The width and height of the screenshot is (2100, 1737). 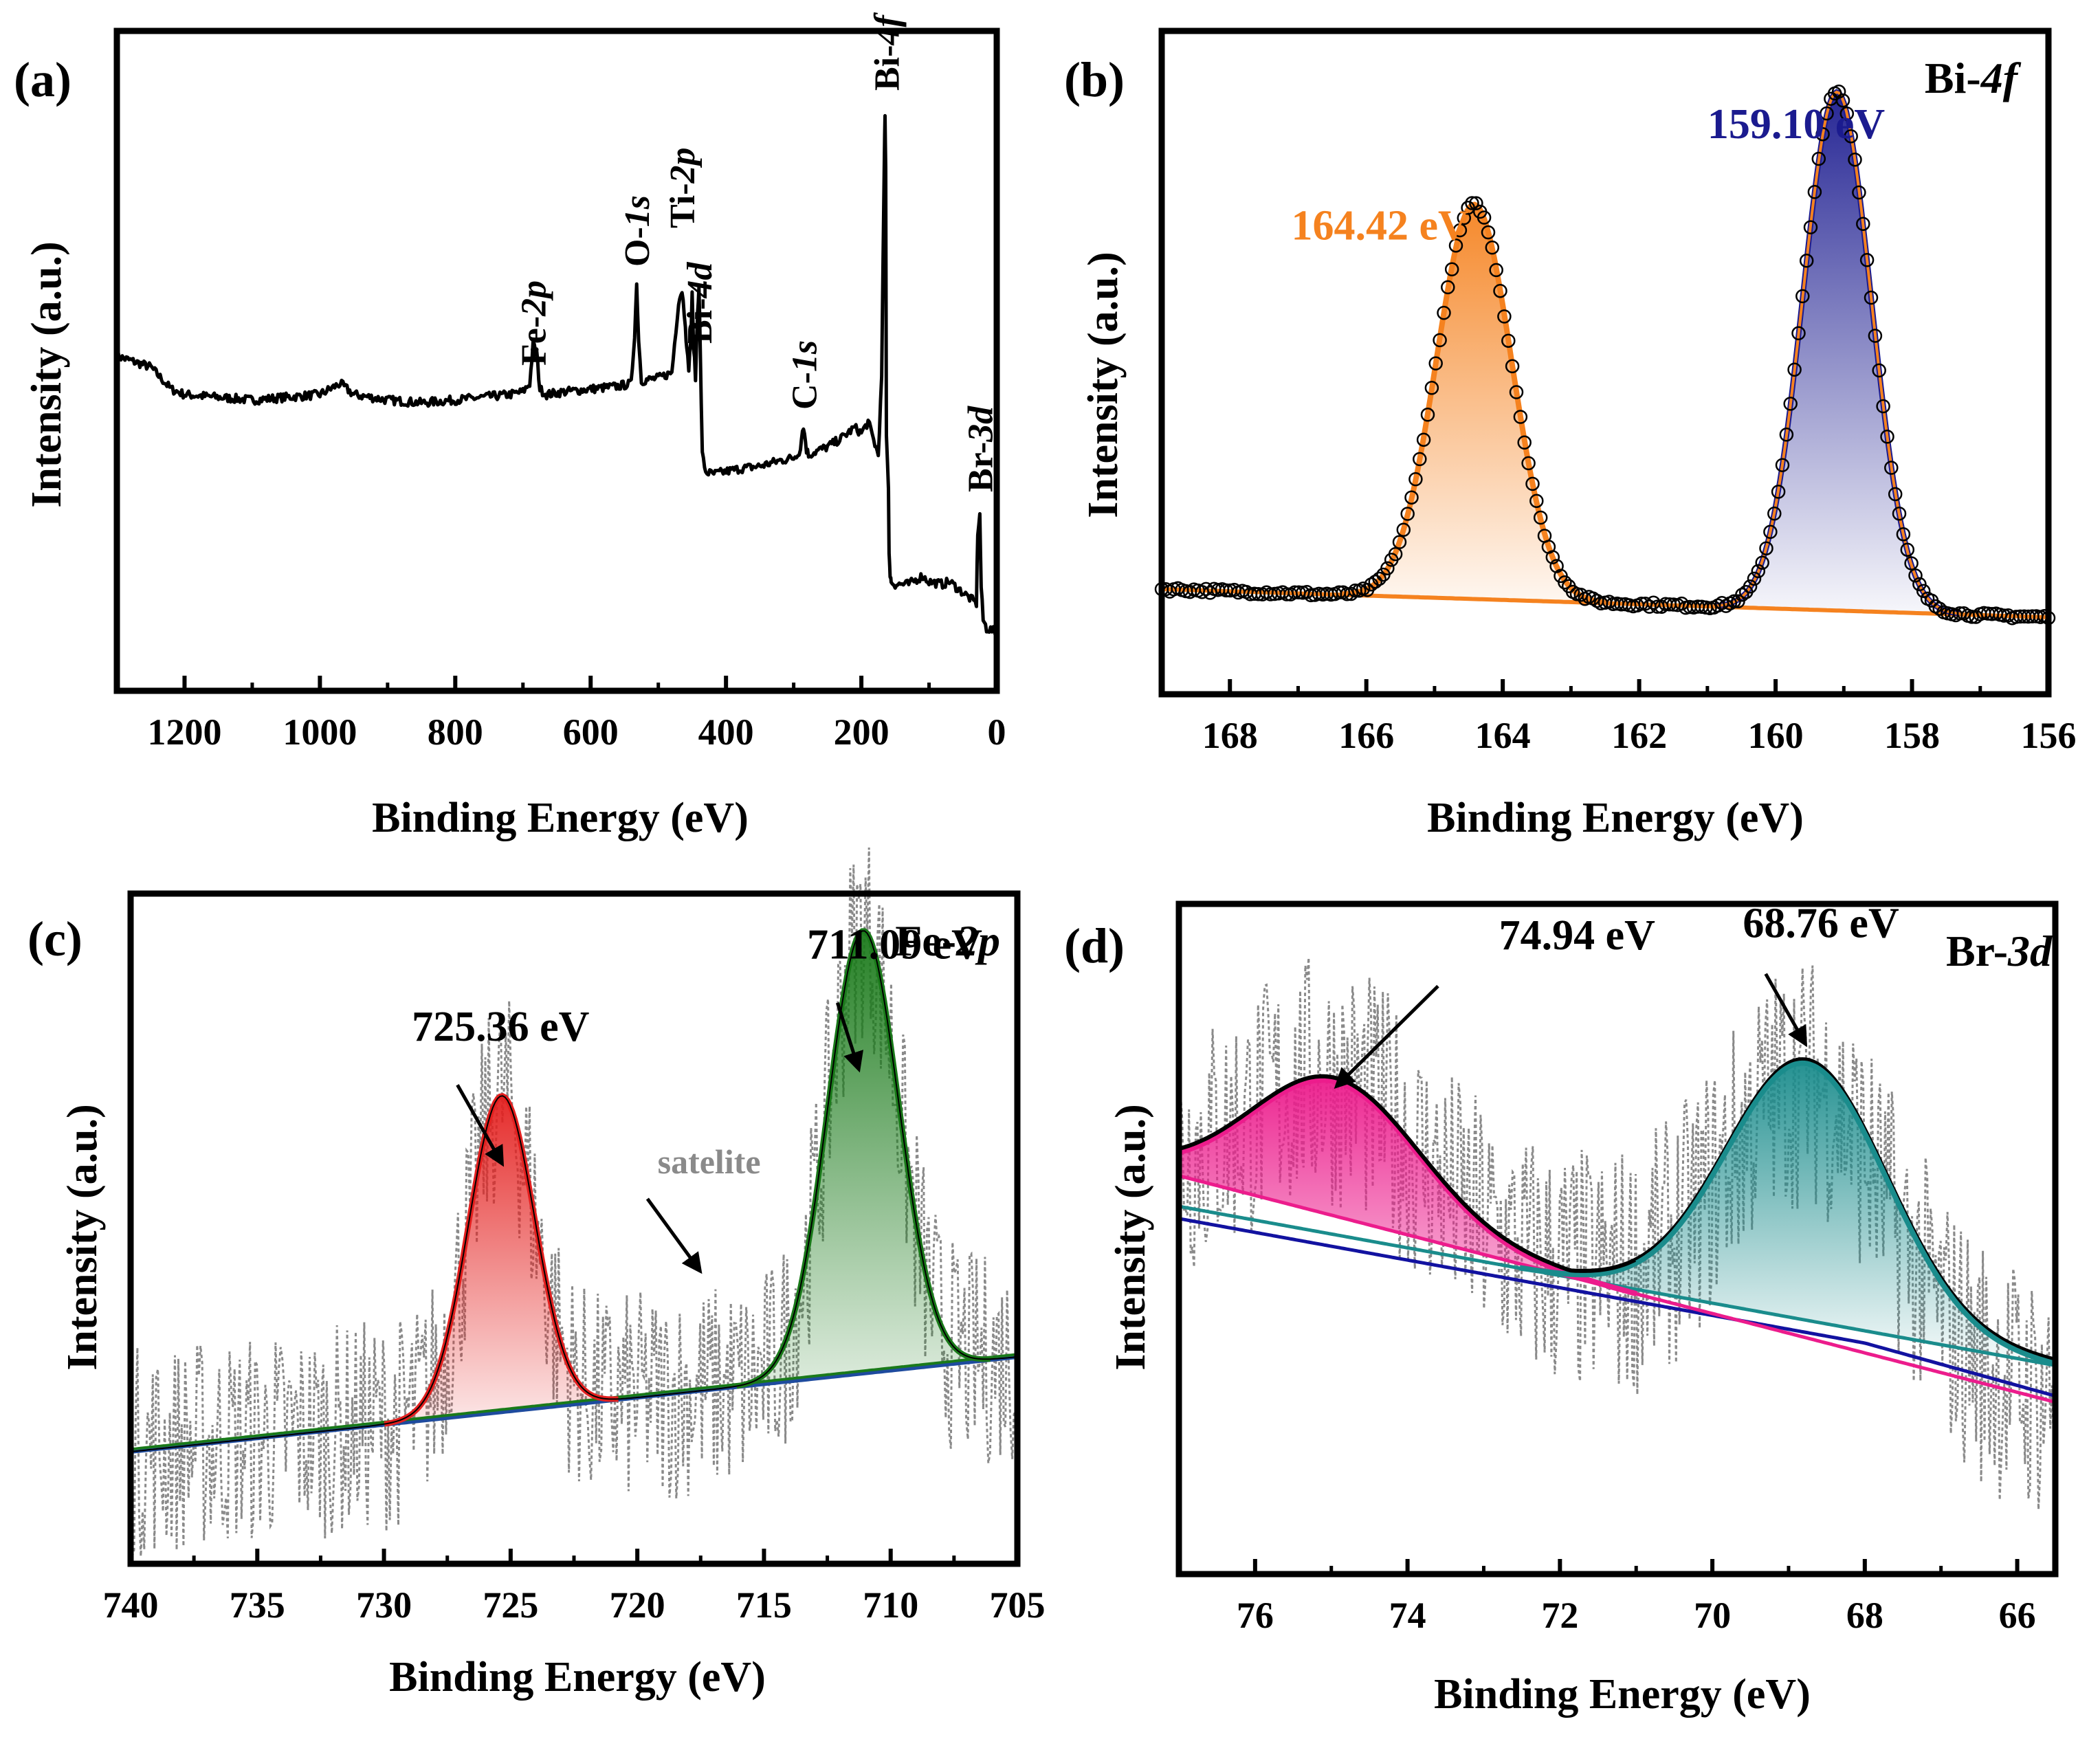 What do you see at coordinates (1821, 923) in the screenshot?
I see `peak-value-label: 68.76 eV` at bounding box center [1821, 923].